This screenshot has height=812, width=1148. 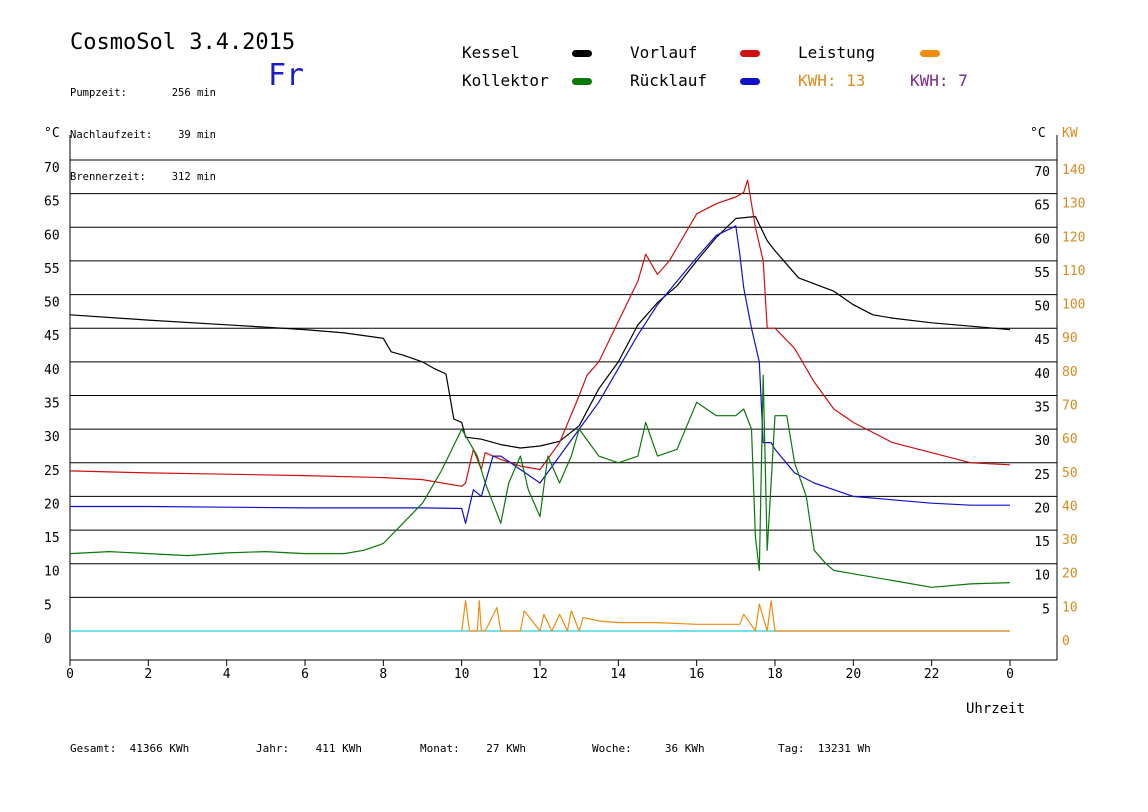 What do you see at coordinates (1070, 540) in the screenshot?
I see `y-tick-label-right-kw: 30` at bounding box center [1070, 540].